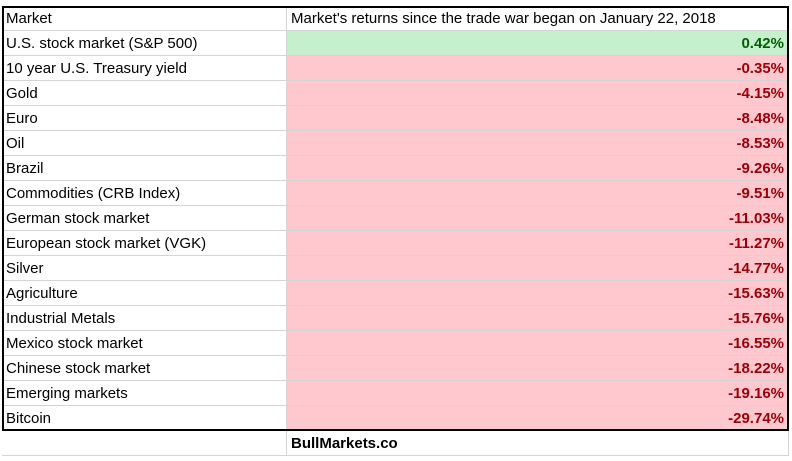 The height and width of the screenshot is (461, 792). Describe the element at coordinates (144, 68) in the screenshot. I see `market-cell: 10 year U.S. Treasury yield` at that location.